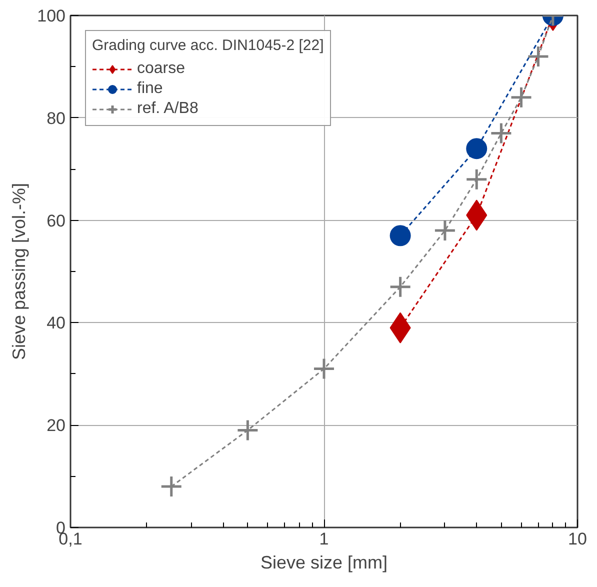  What do you see at coordinates (324, 562) in the screenshot?
I see `x-axis-title: Sieve size [mm]` at bounding box center [324, 562].